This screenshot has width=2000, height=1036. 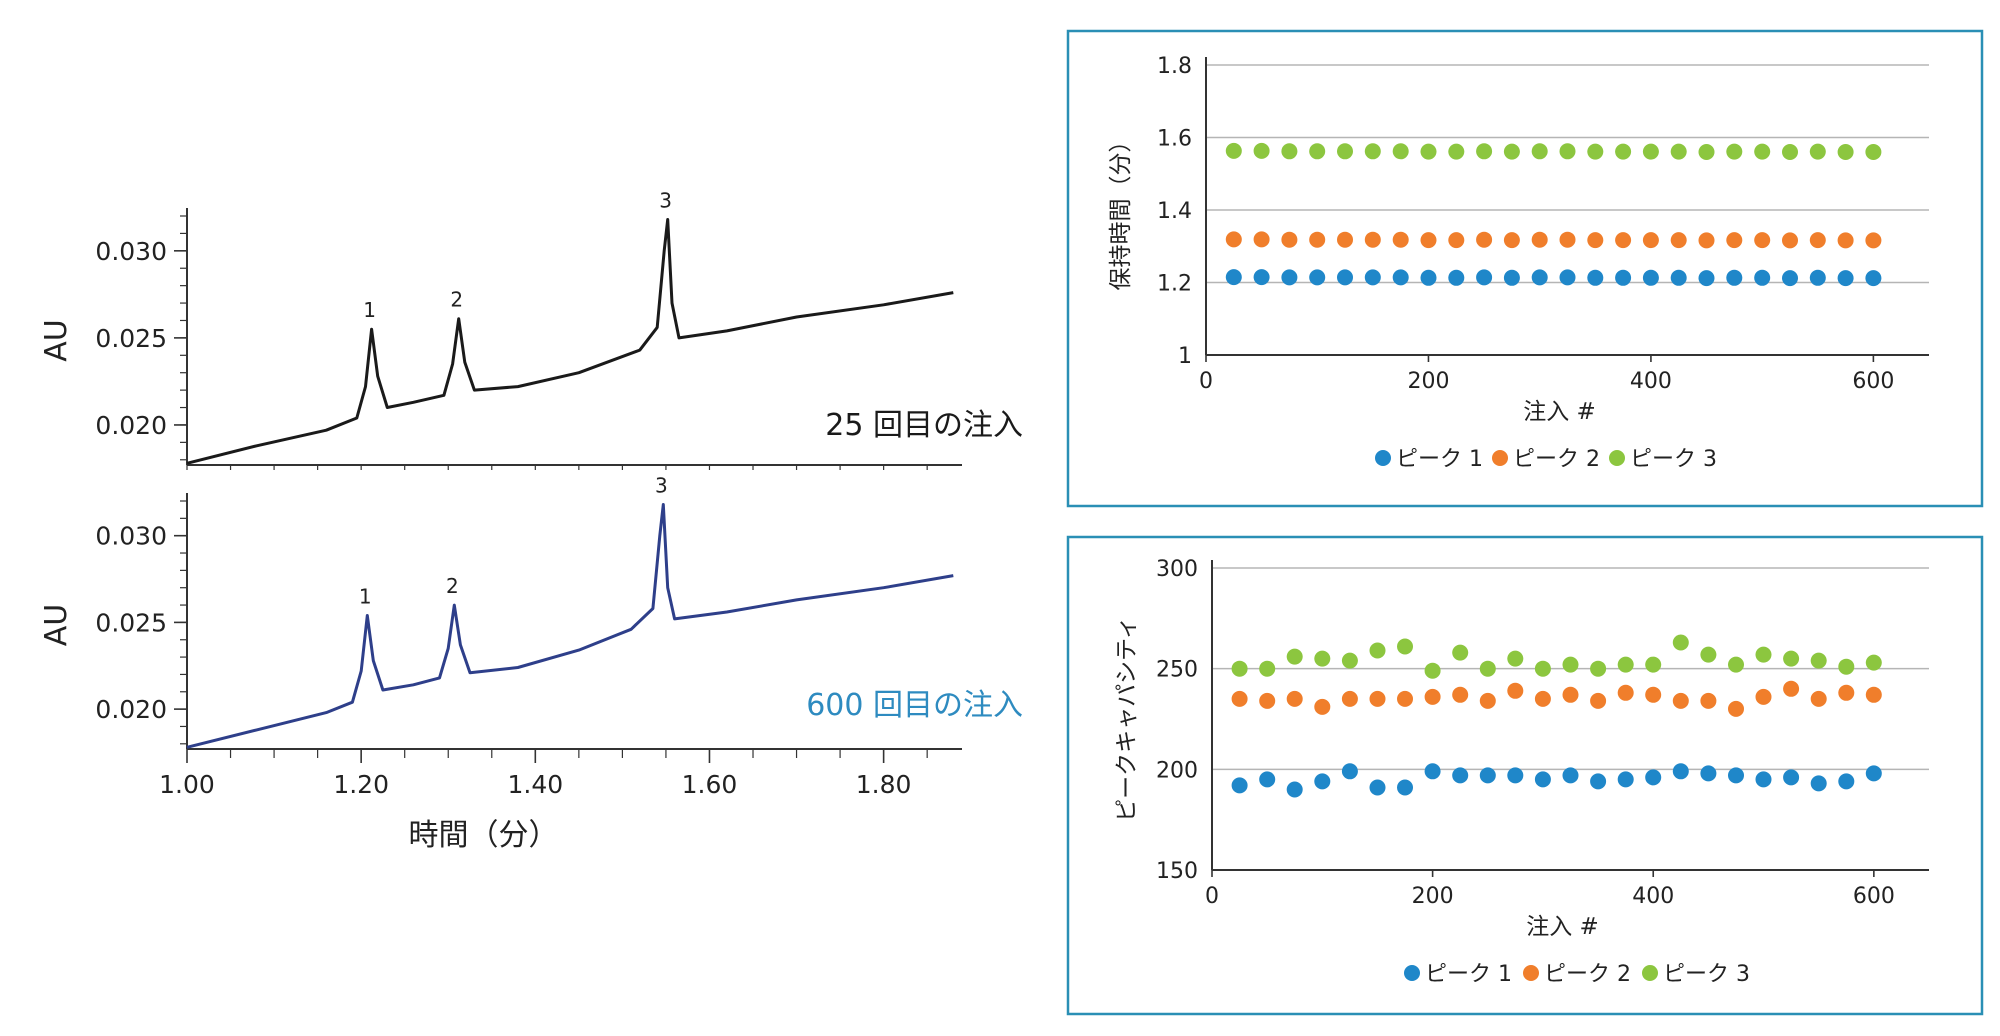 I want to click on injection-annotation: 600 回目の注入, so click(x=914, y=705).